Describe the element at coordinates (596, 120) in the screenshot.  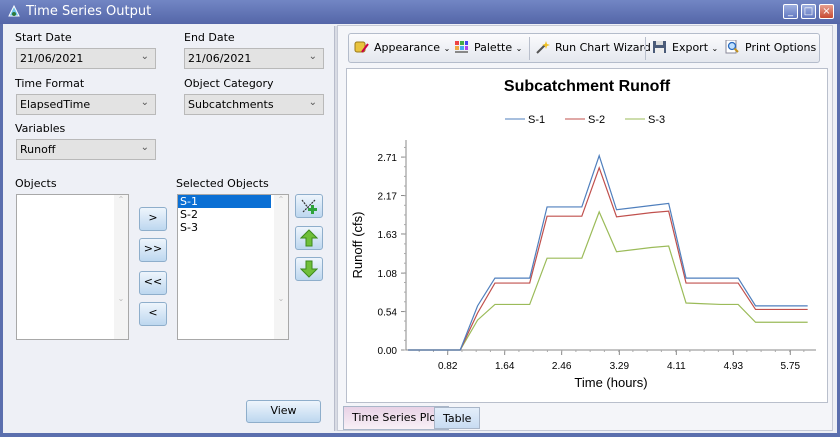
I see `legend-label: S-2` at that location.